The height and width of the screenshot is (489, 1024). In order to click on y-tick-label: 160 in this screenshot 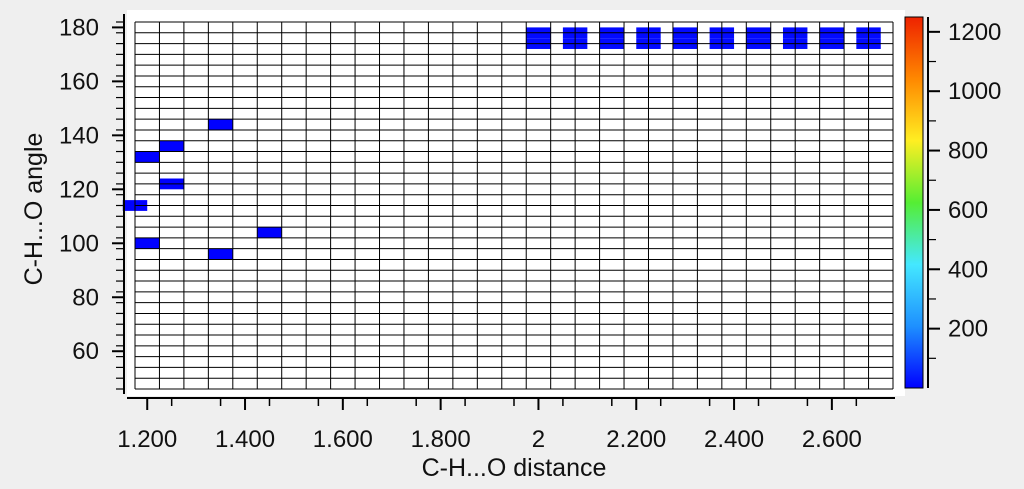, I will do `click(79, 81)`.